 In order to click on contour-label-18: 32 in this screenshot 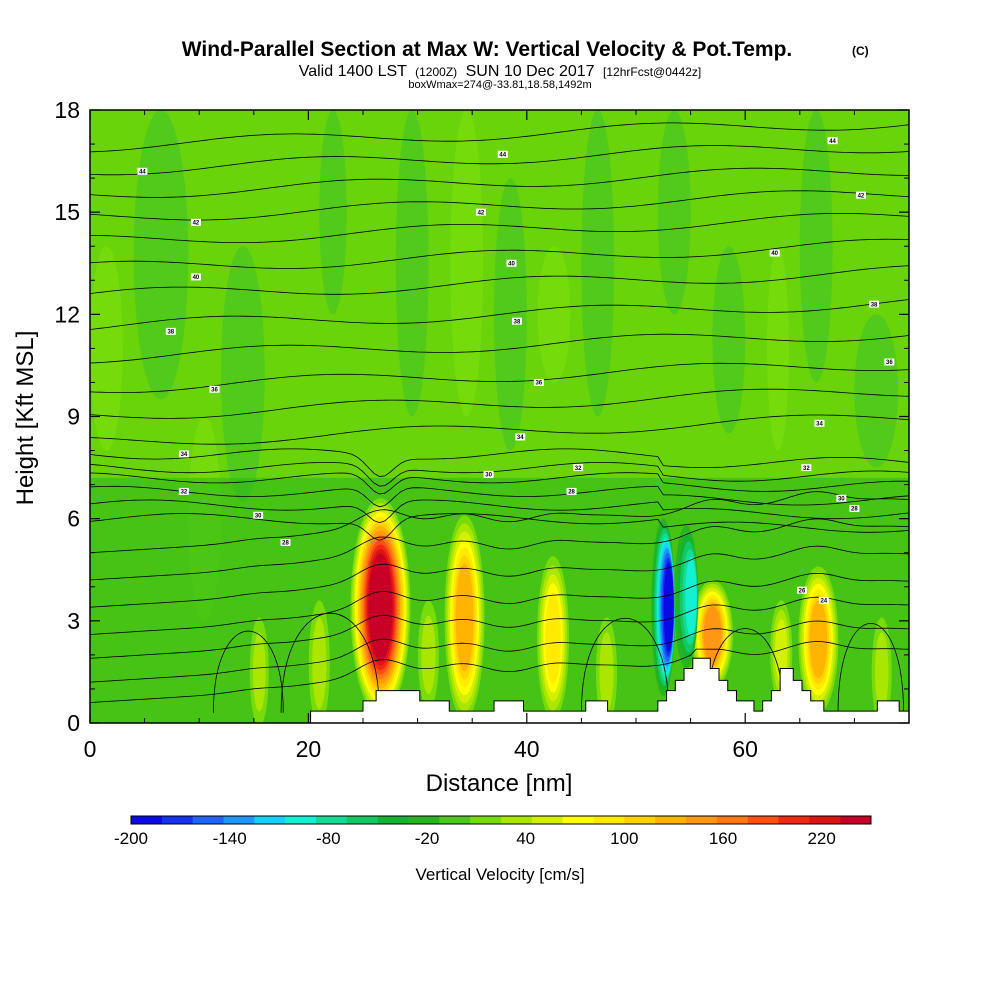, I will do `click(183, 491)`.